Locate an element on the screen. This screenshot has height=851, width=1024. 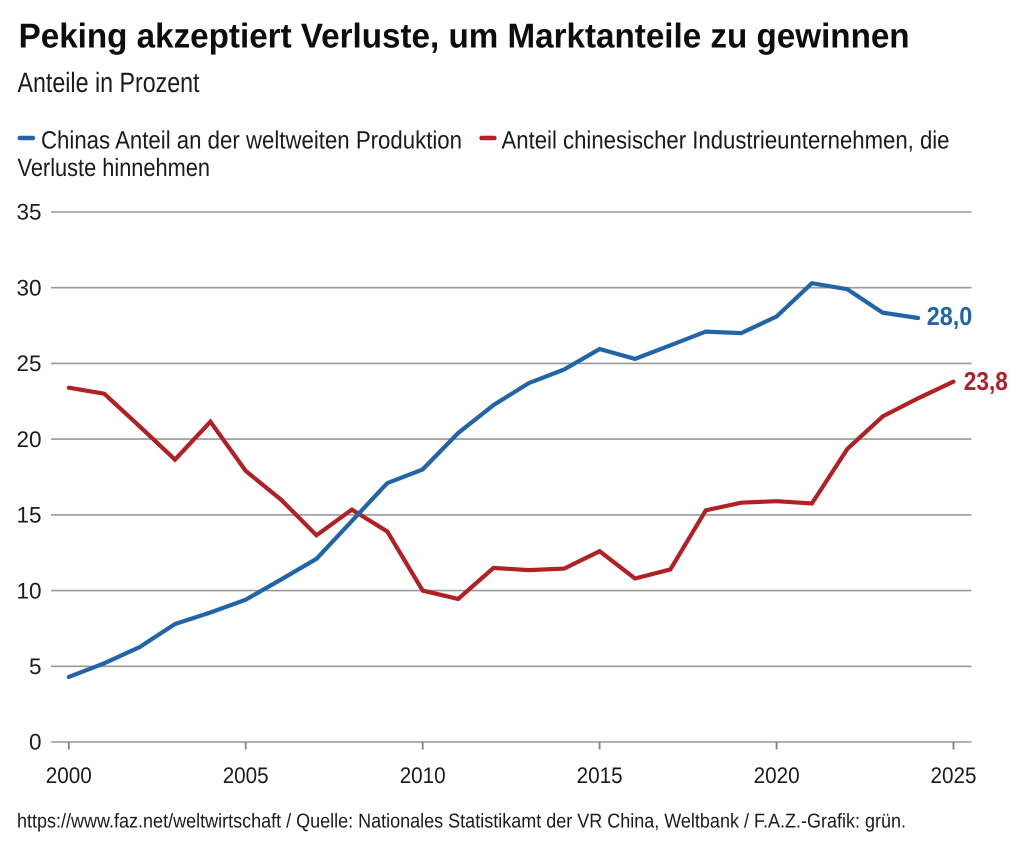
svg-text: 0 is located at coordinates (35, 742).